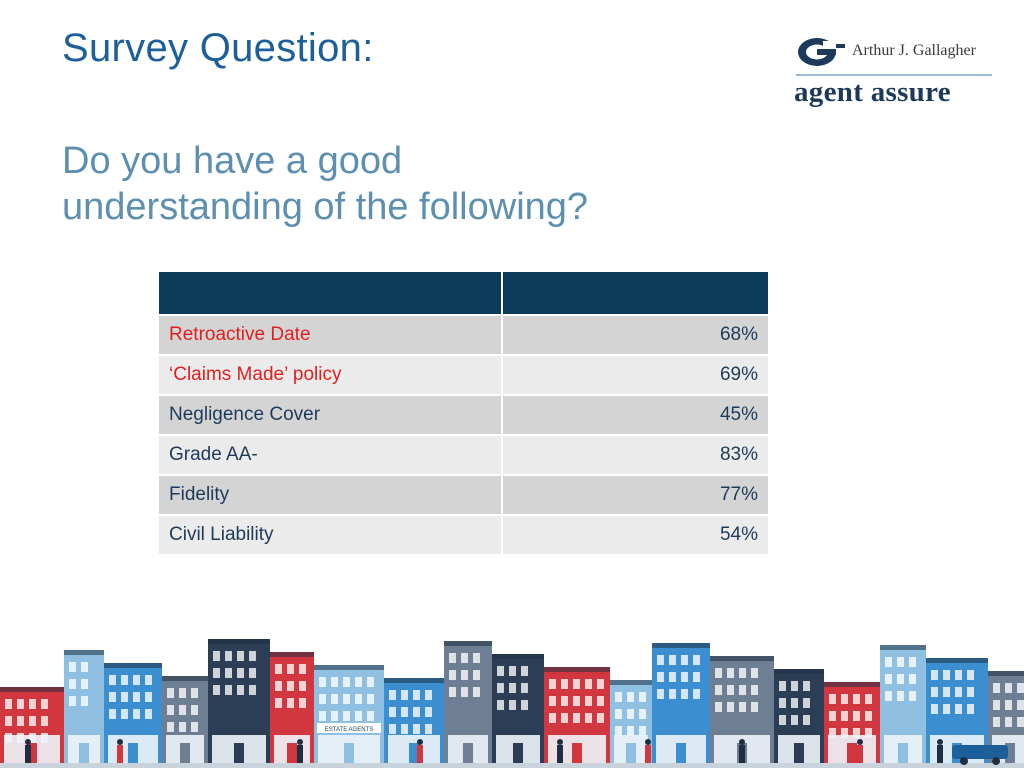 The image size is (1024, 768). What do you see at coordinates (232, 161) in the screenshot?
I see `question-line-1: Do you have a good` at bounding box center [232, 161].